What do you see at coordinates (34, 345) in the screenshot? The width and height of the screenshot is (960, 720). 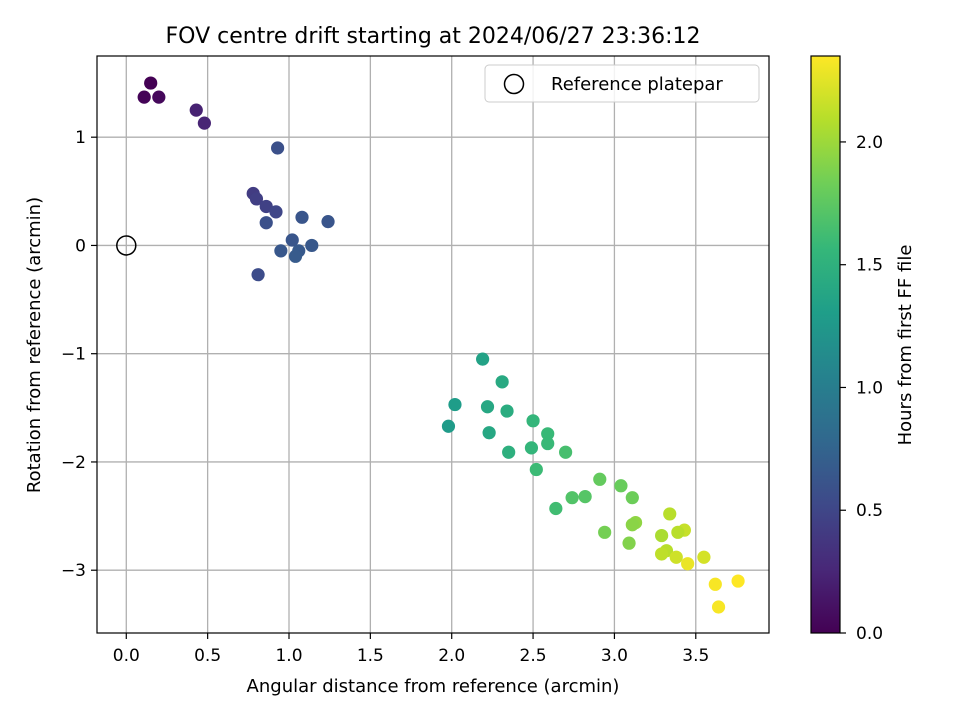 I see `y-axis-label: Rotation from reference (arcmin)` at bounding box center [34, 345].